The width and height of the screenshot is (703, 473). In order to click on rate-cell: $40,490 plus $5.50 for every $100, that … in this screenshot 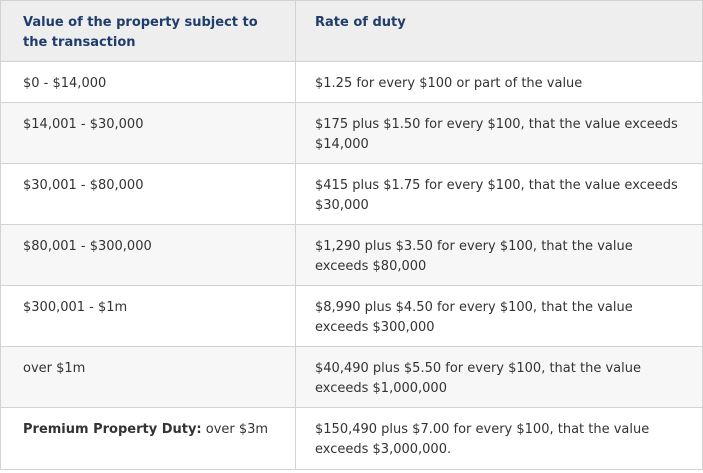, I will do `click(499, 377)`.